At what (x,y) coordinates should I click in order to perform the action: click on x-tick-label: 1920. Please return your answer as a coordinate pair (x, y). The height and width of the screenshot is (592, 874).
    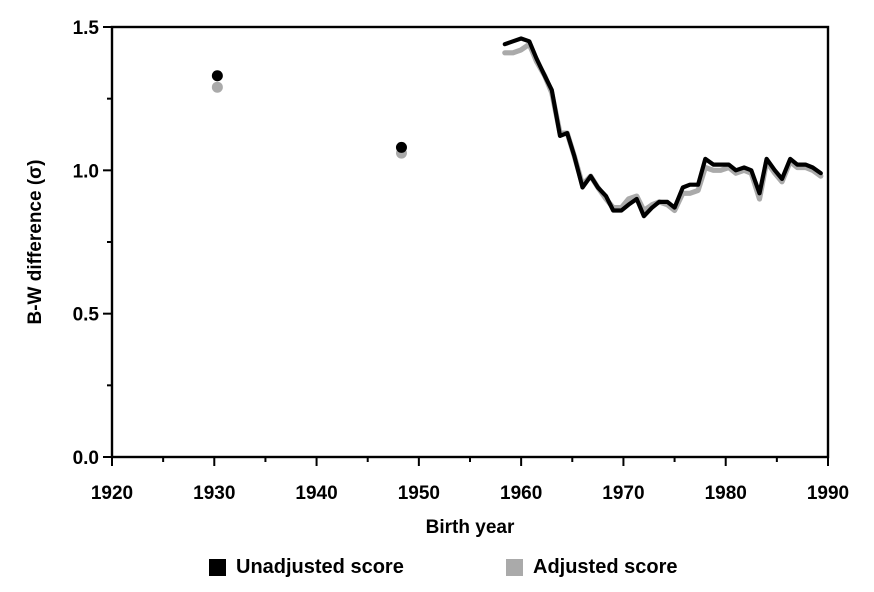
    Looking at the image, I should click on (112, 493).